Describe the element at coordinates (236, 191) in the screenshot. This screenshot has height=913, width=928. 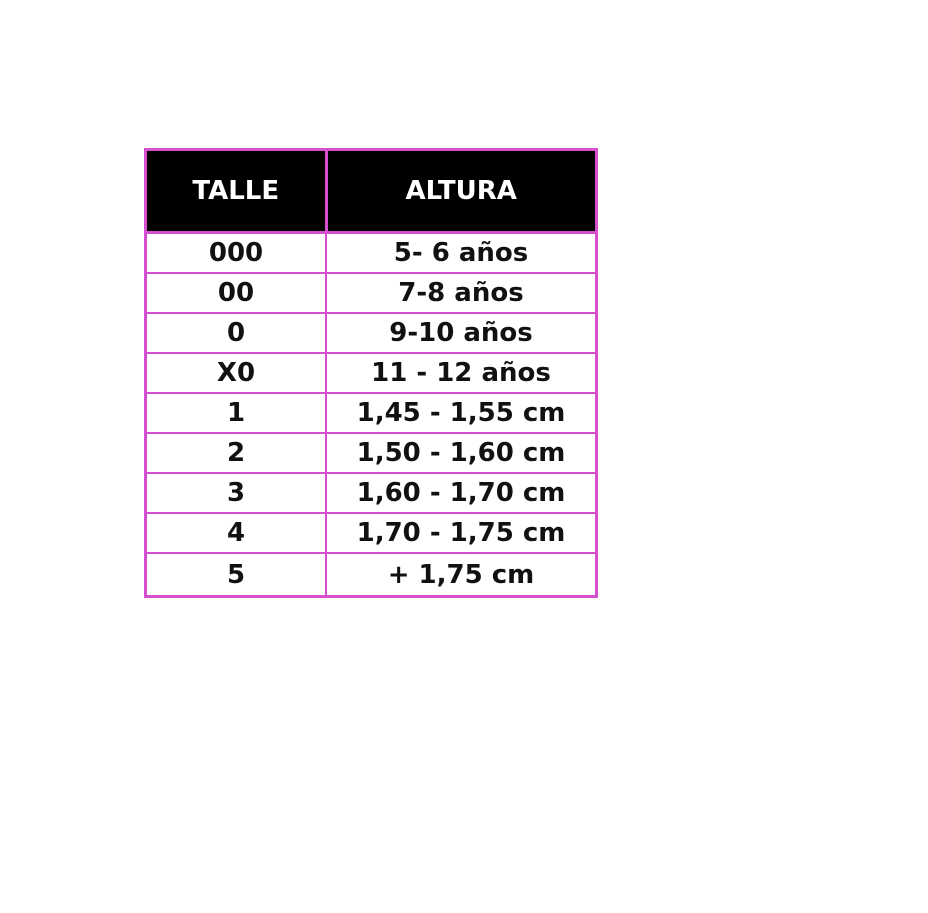
I see `header-talle: TALLE` at that location.